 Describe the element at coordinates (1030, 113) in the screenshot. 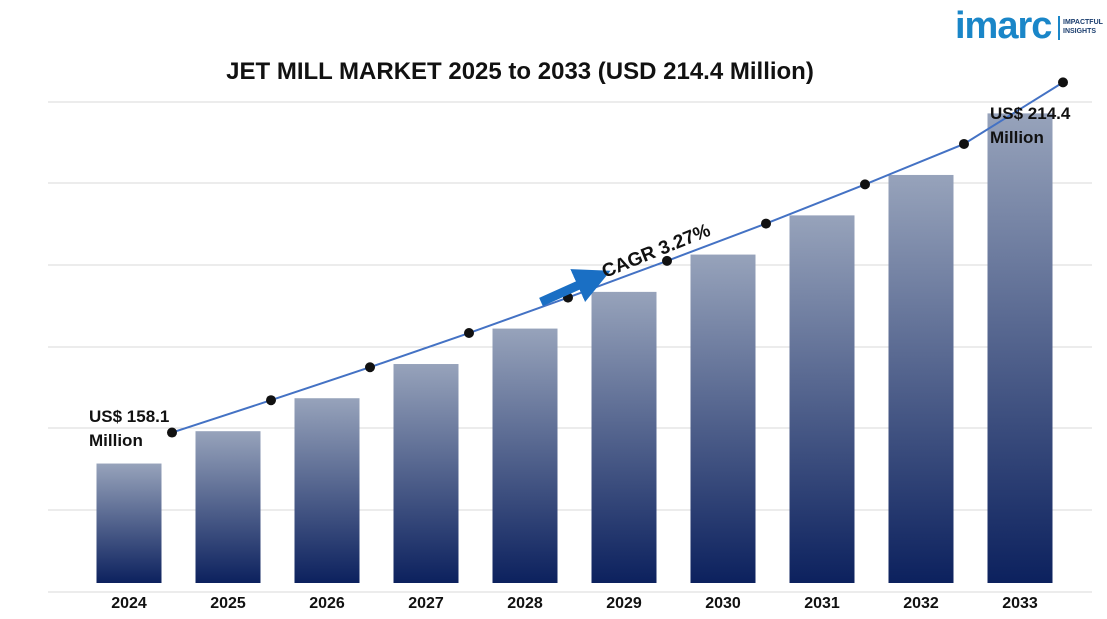

I see `end-value-label: US$ 214.4` at that location.